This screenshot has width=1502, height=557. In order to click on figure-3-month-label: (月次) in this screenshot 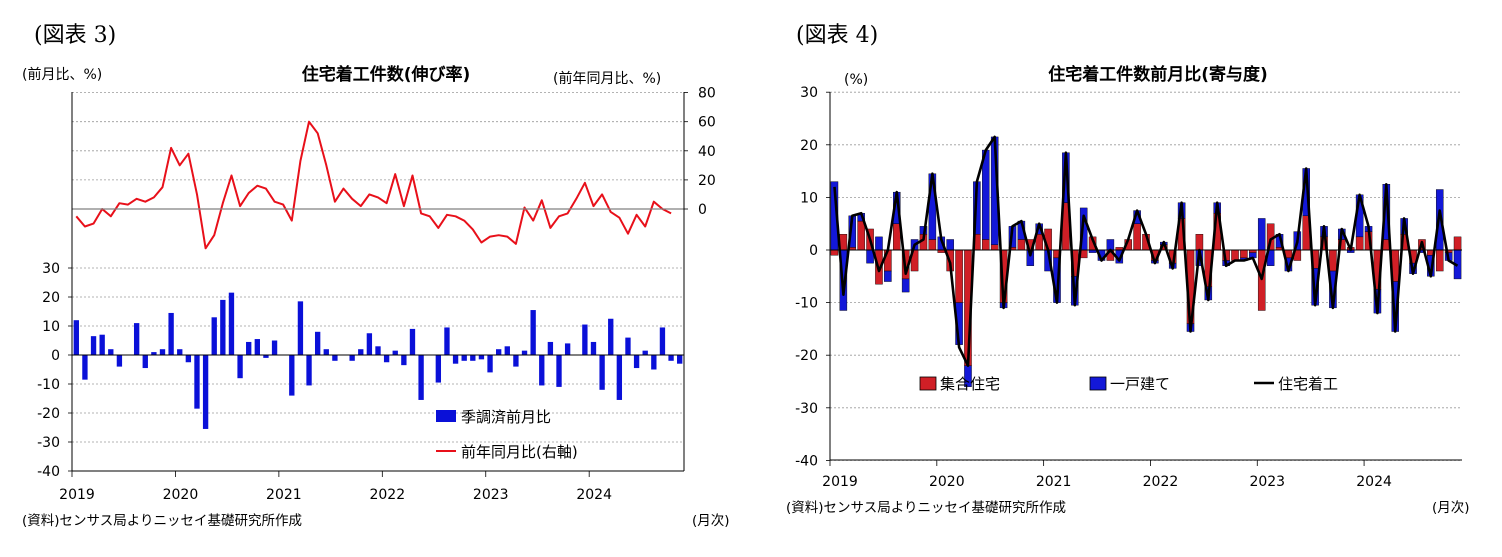, I will do `click(711, 521)`.